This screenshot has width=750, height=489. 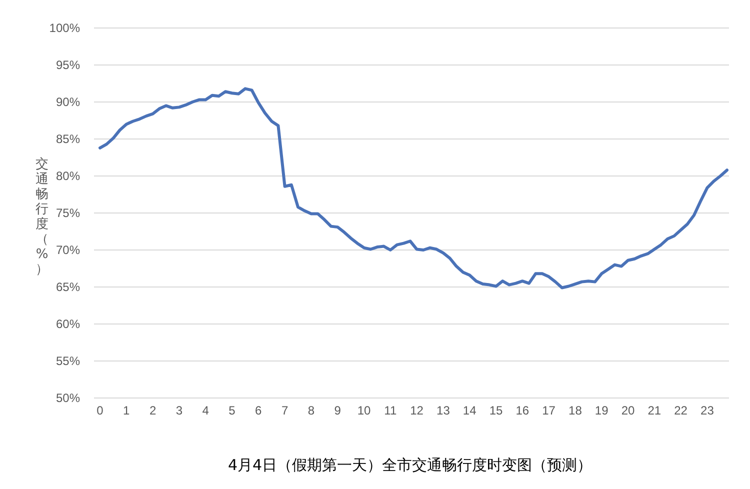 What do you see at coordinates (126, 411) in the screenshot?
I see `x-tick-label: 1` at bounding box center [126, 411].